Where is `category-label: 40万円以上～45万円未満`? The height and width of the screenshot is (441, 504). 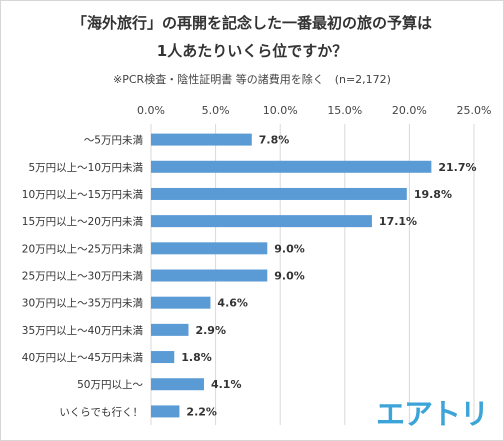 category-label: 40万円以上～45万円未満 is located at coordinates (83, 358).